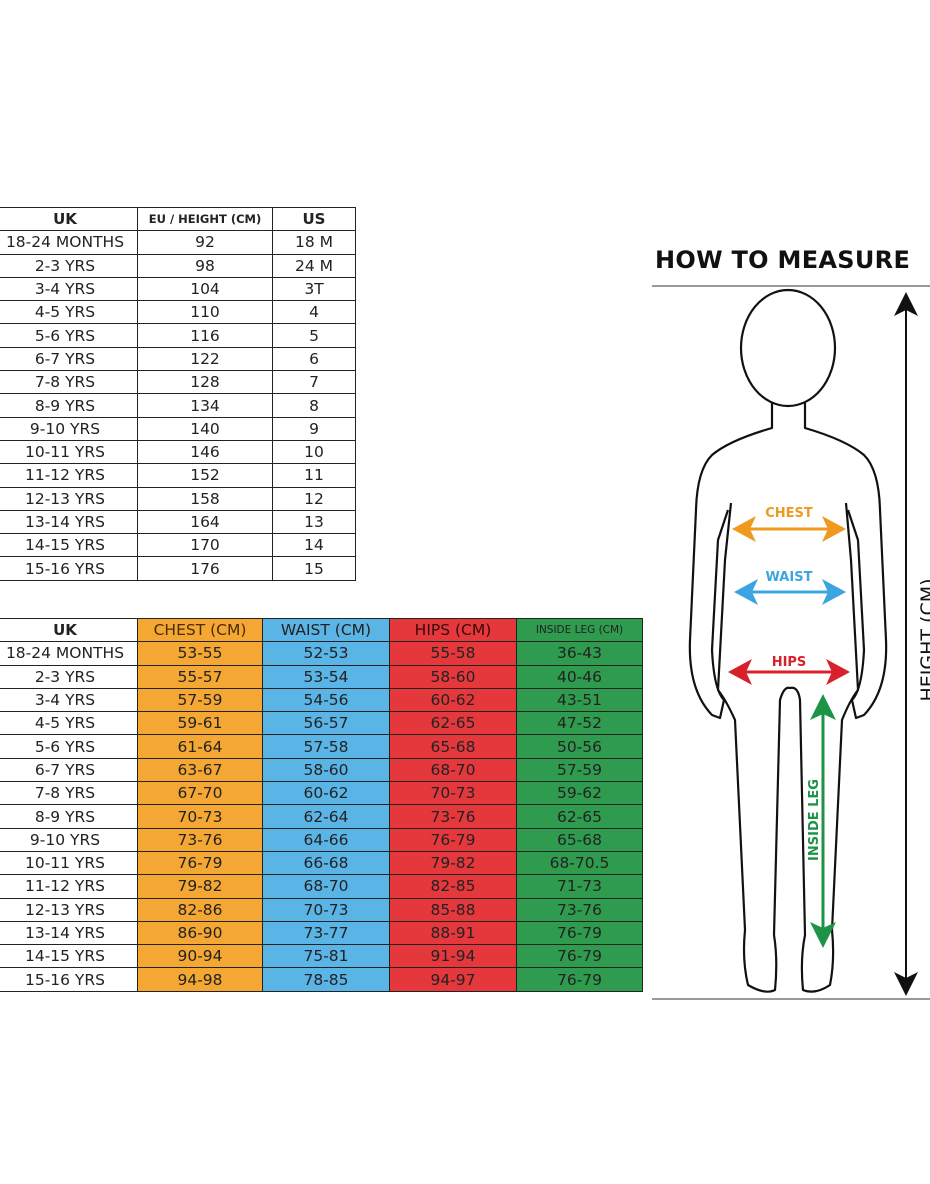 This screenshot has width=930, height=1184. I want to click on table-cell: 10, so click(314, 452).